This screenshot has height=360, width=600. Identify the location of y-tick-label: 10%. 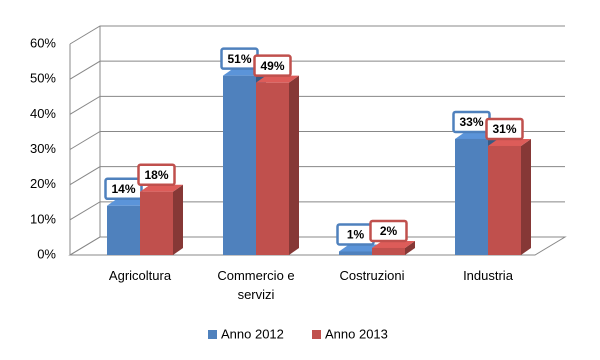
(43, 218).